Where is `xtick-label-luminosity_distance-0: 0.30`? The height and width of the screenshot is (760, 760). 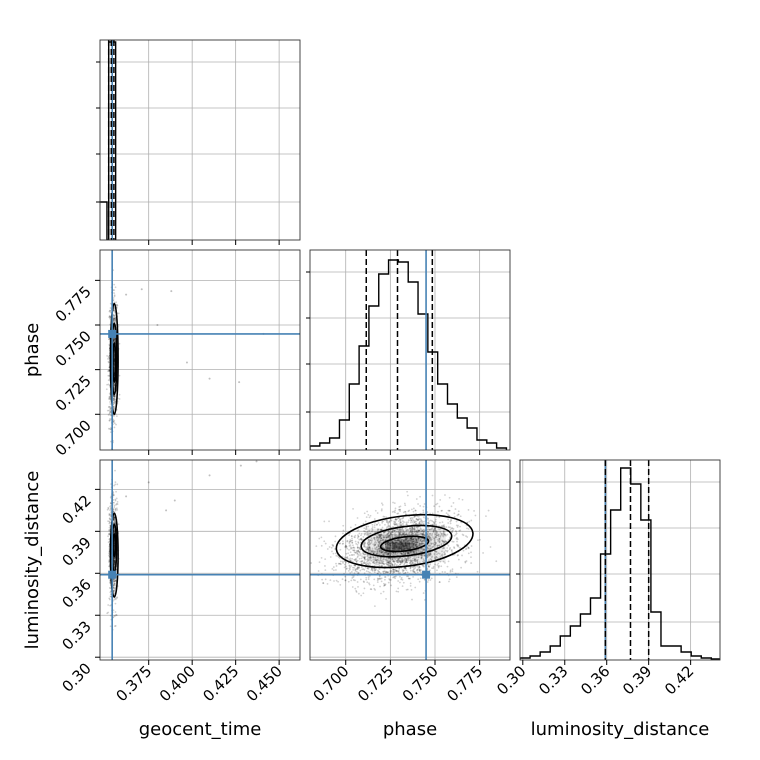 xtick-label-luminosity_distance-0: 0.30 is located at coordinates (511, 680).